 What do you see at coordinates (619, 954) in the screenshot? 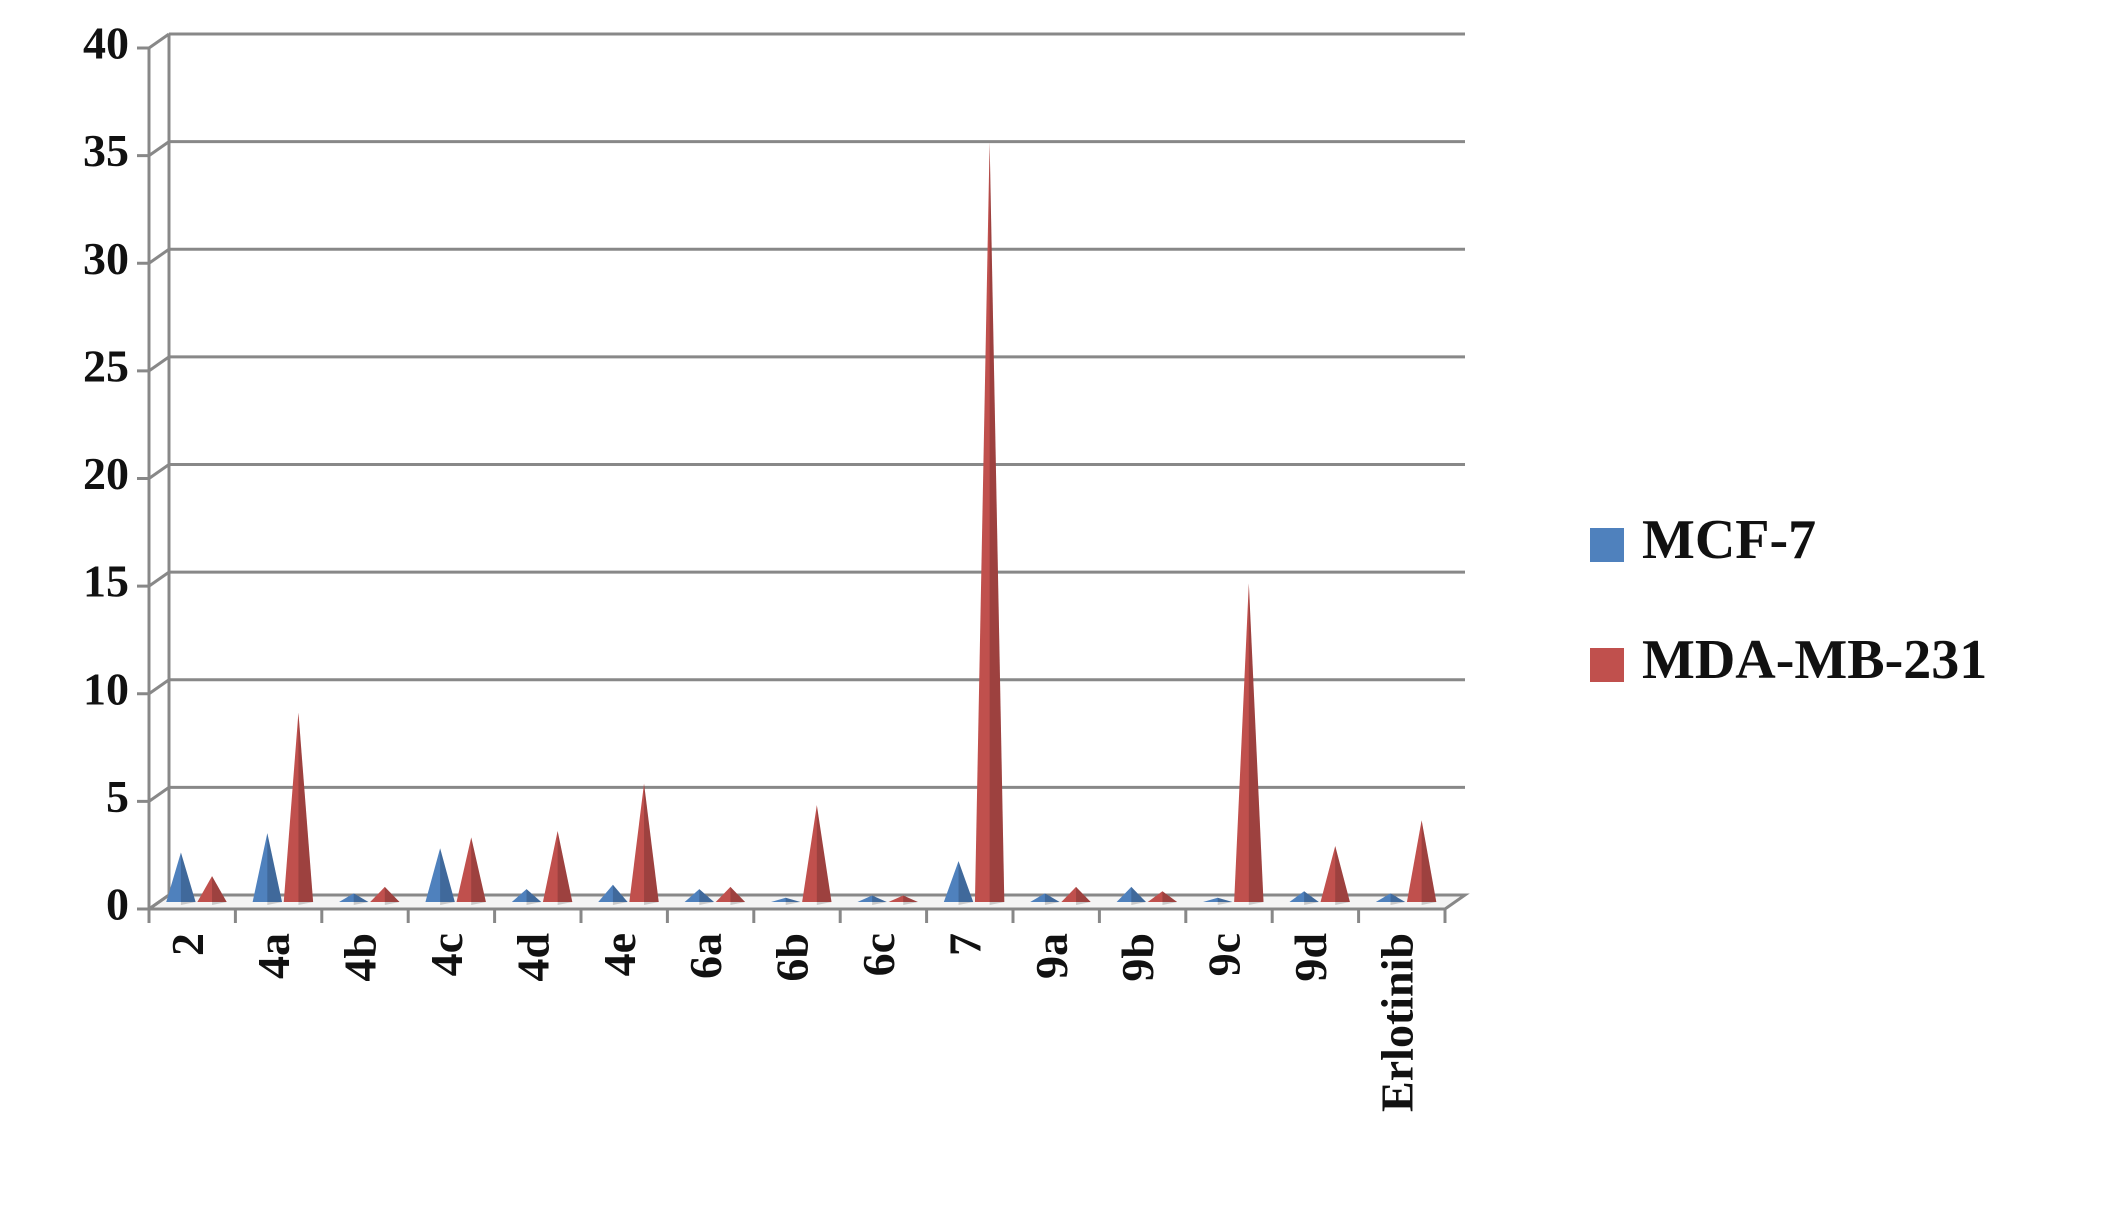
I see `x-tick-label: 4e` at bounding box center [619, 954].